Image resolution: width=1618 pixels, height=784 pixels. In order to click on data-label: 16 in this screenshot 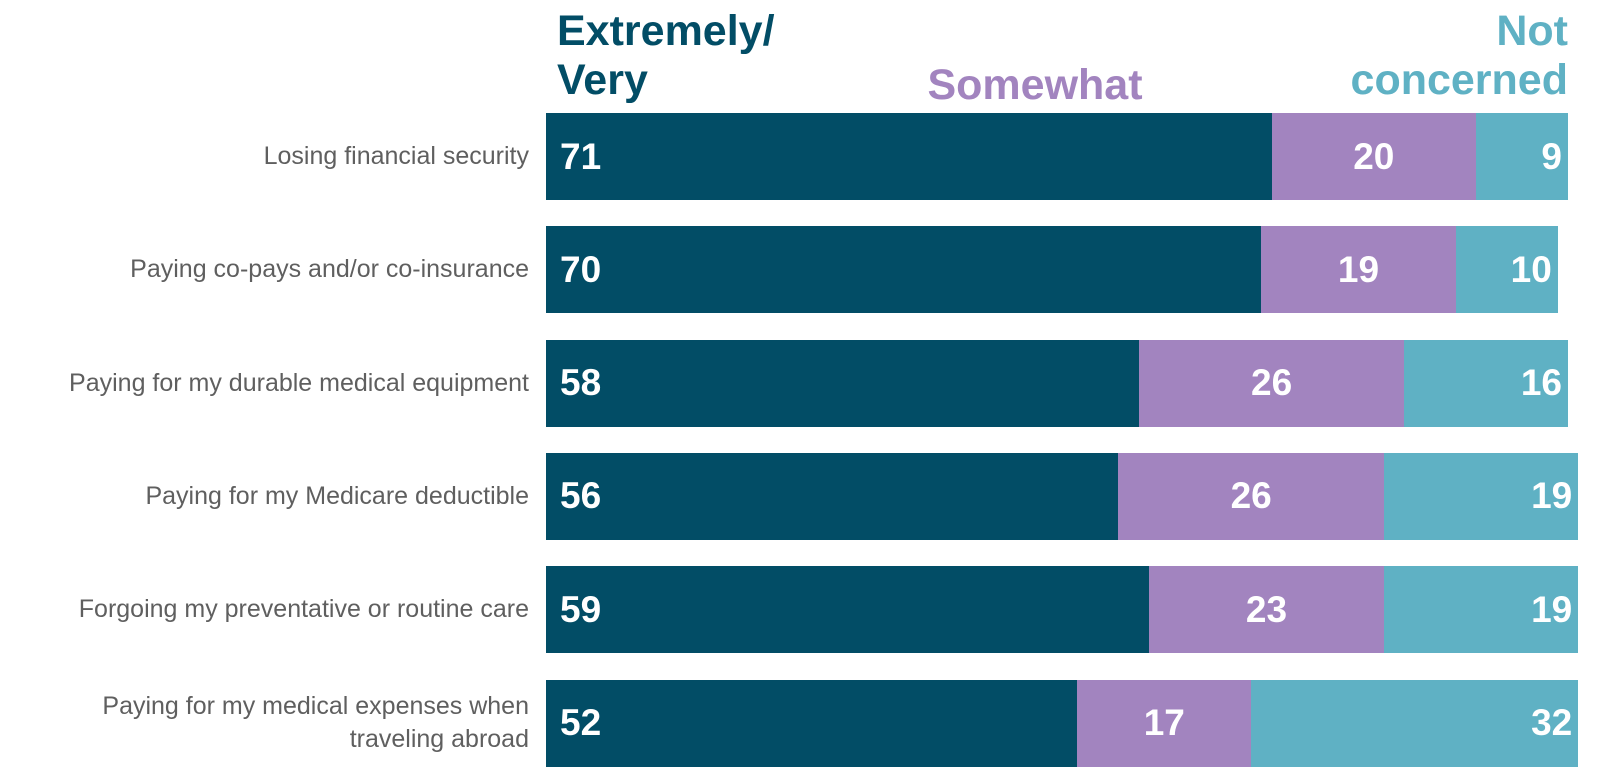, I will do `click(1541, 383)`.